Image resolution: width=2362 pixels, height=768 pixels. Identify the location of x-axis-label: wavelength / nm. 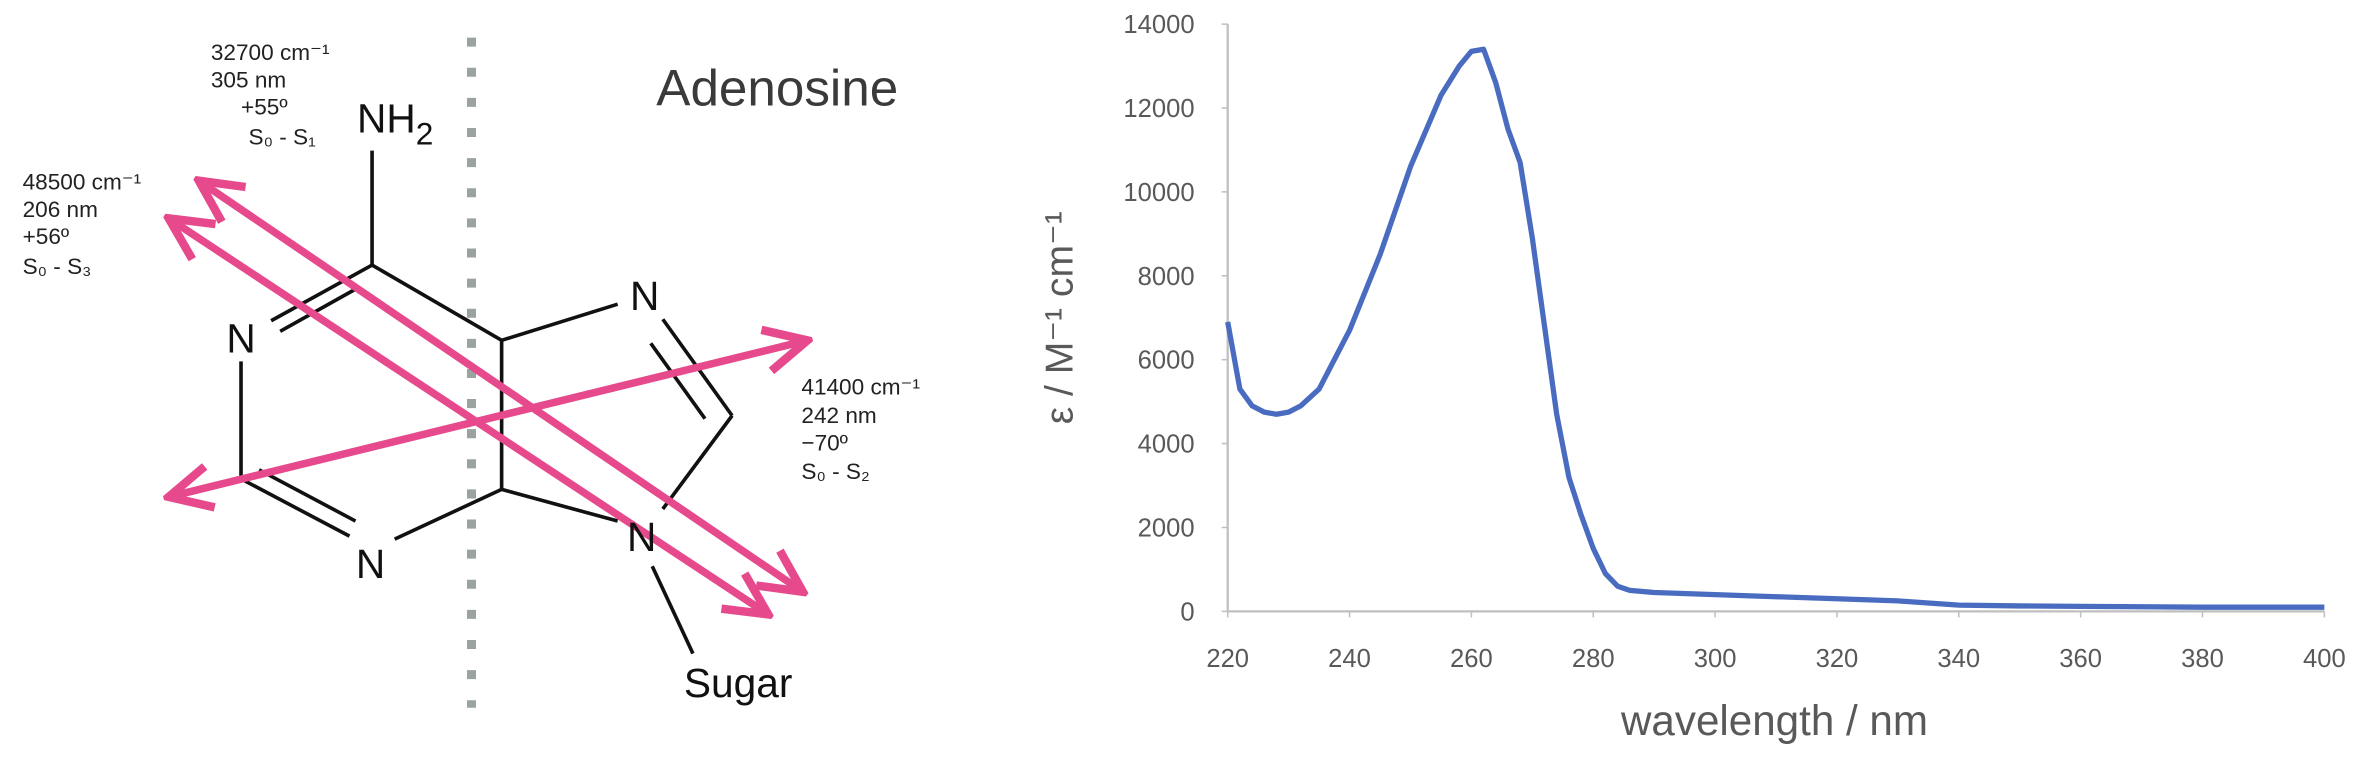
(1774, 720).